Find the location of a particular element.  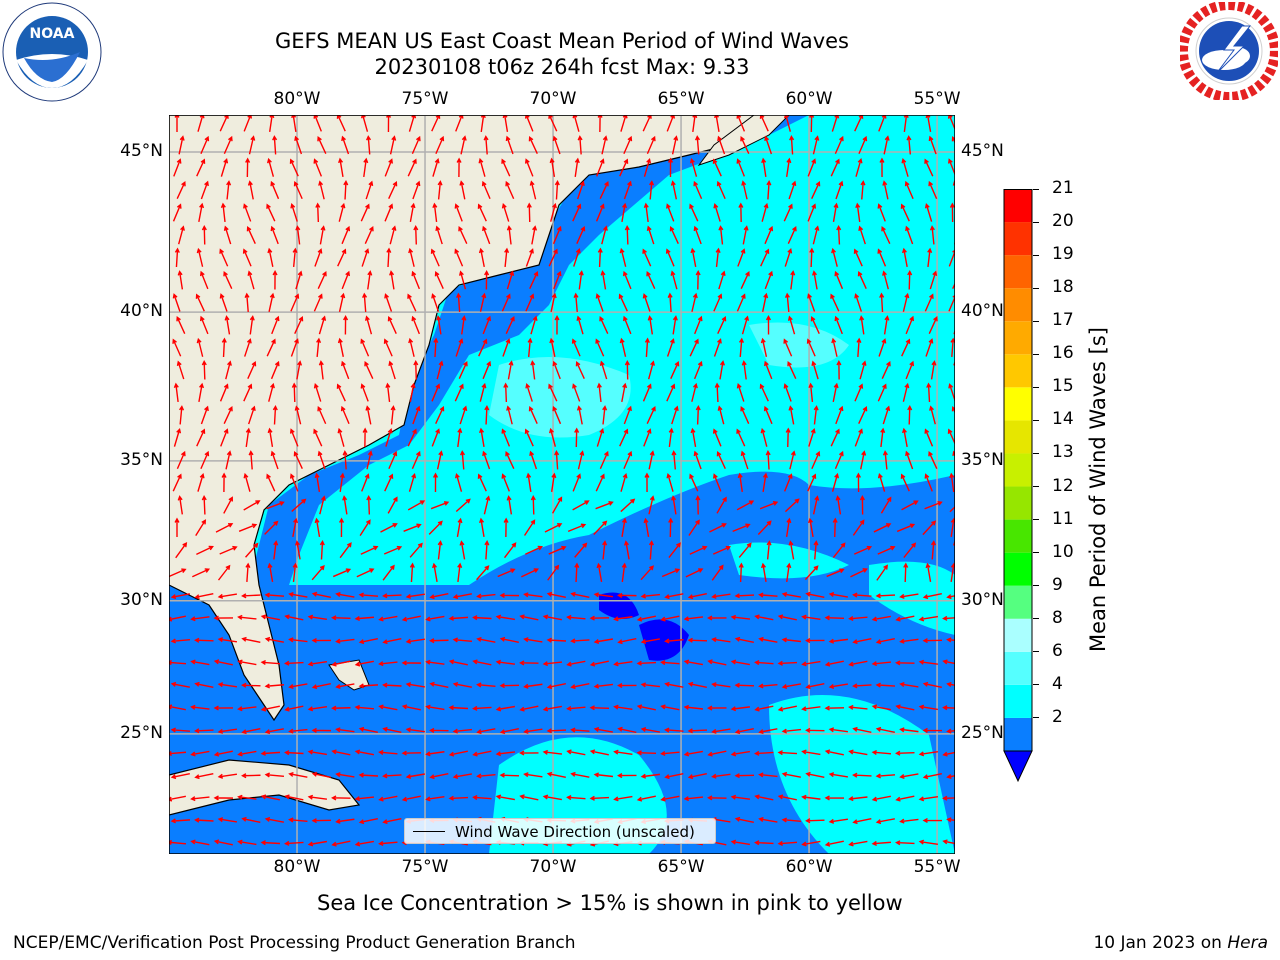

colorbar-tick-mark is located at coordinates (1036, 685).